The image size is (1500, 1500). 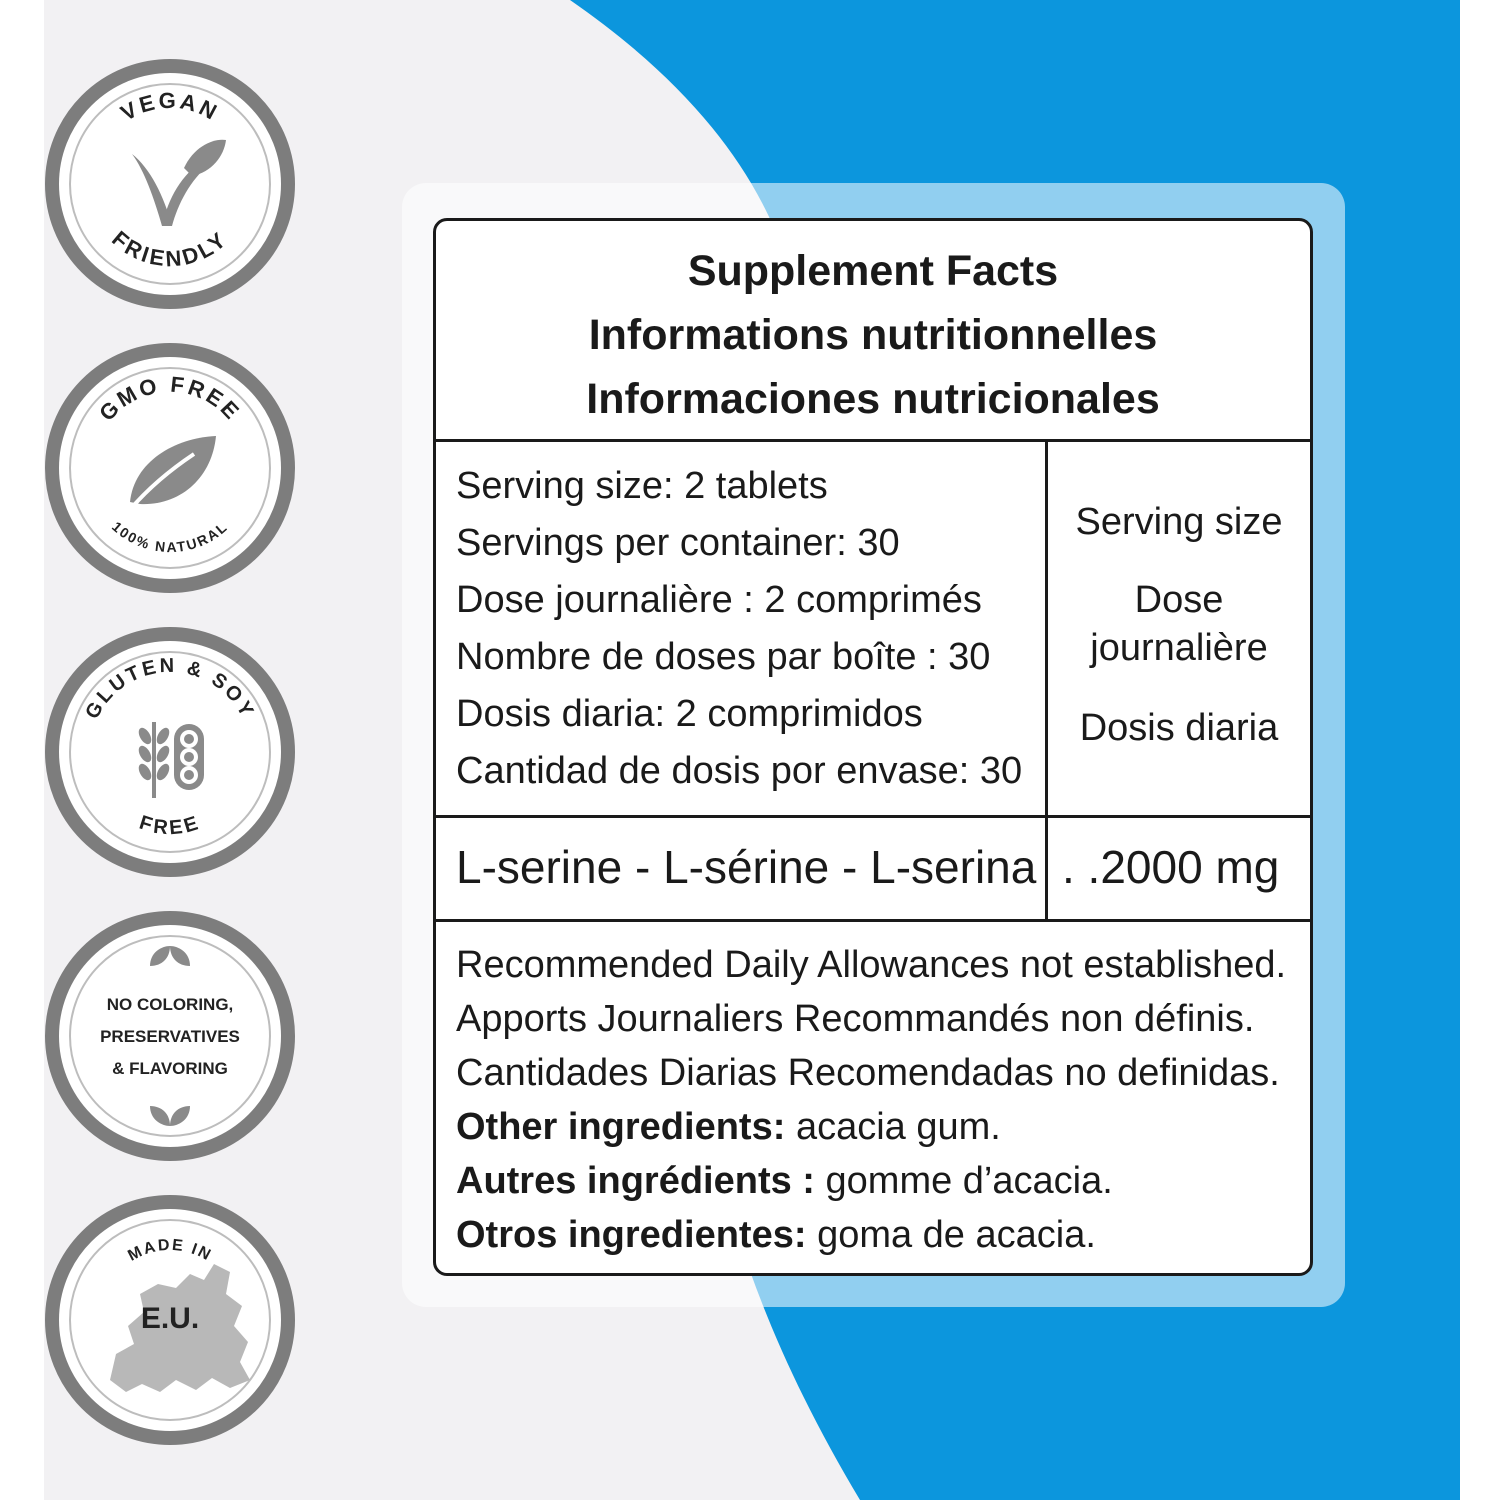 I want to click on badge-center-text: E.U., so click(x=170, y=1318).